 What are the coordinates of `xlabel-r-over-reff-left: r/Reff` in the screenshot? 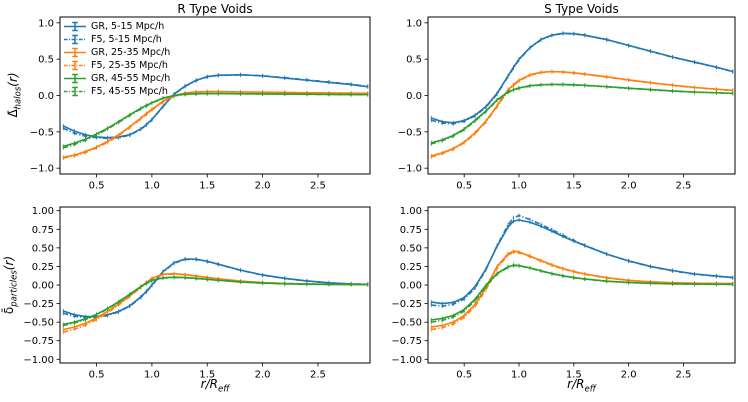 It's located at (215, 385).